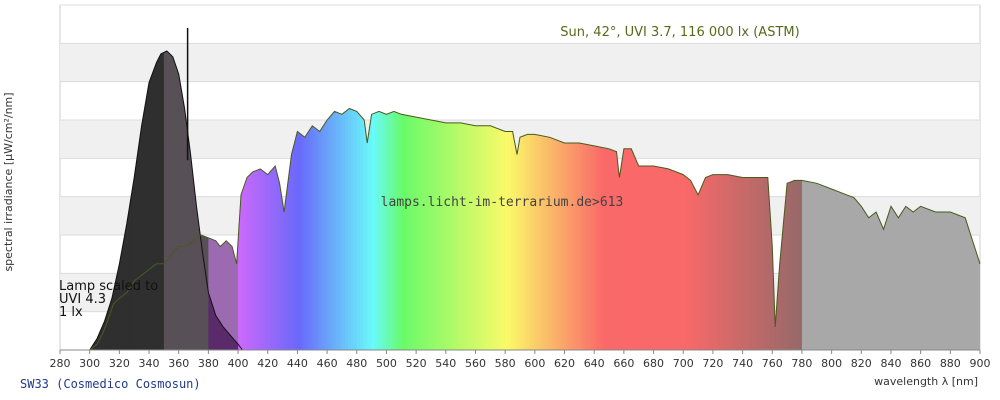 The height and width of the screenshot is (400, 1000). What do you see at coordinates (502, 202) in the screenshot?
I see `watermark-text: lamps.licht-im-terrarium.de>613` at bounding box center [502, 202].